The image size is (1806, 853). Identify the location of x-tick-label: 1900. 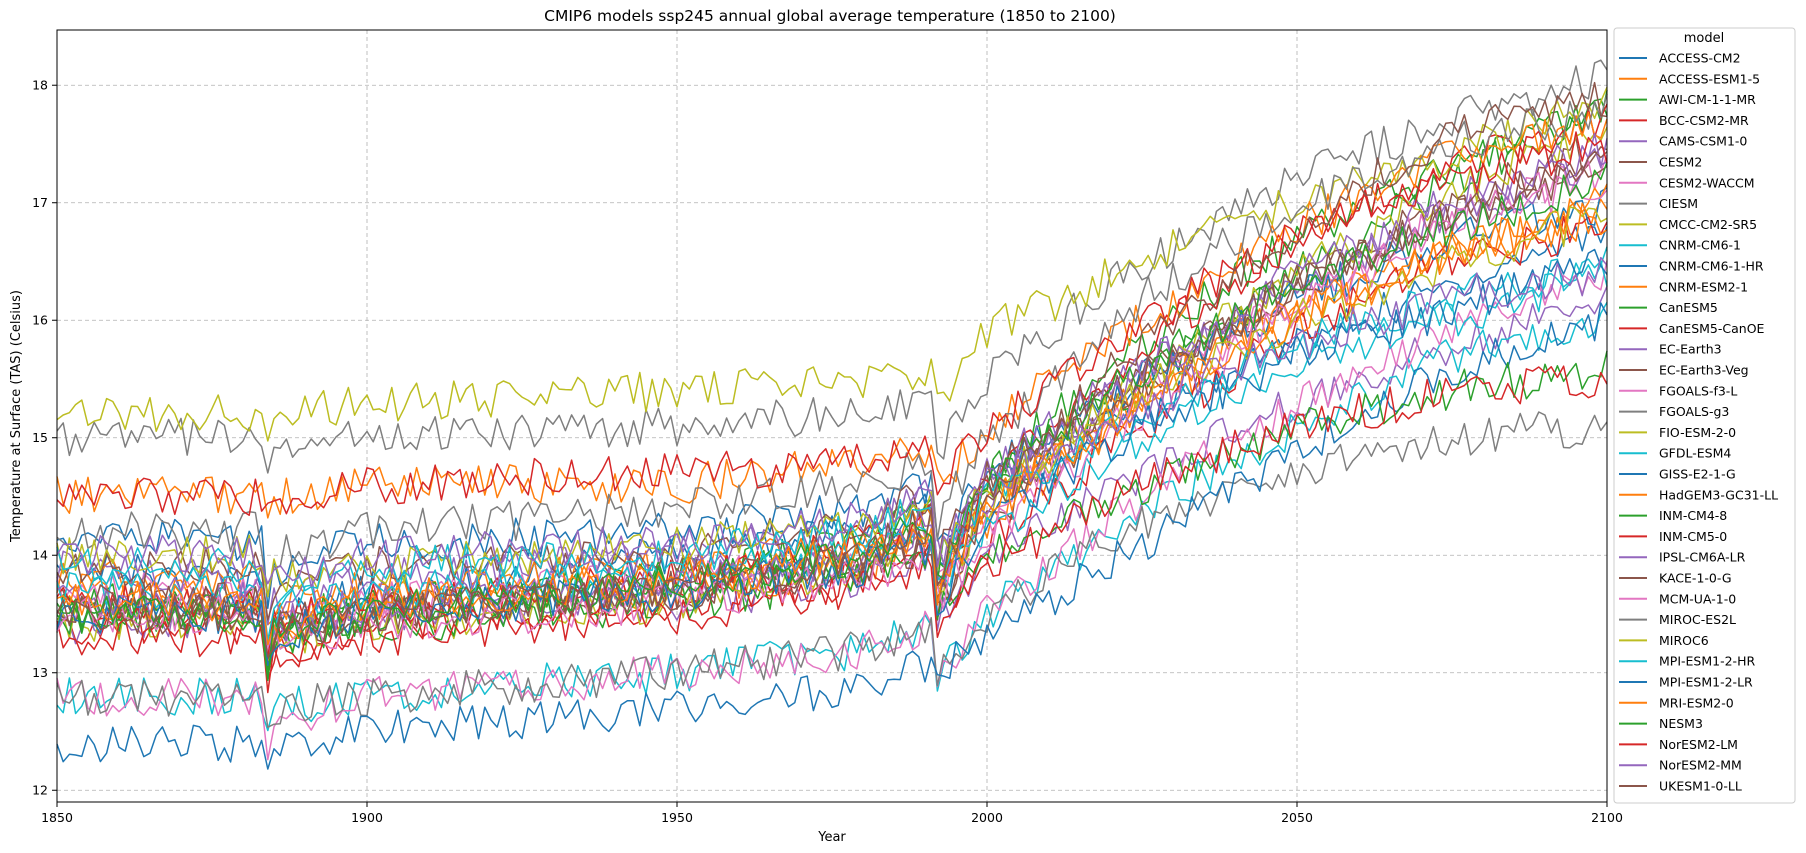
(367, 817).